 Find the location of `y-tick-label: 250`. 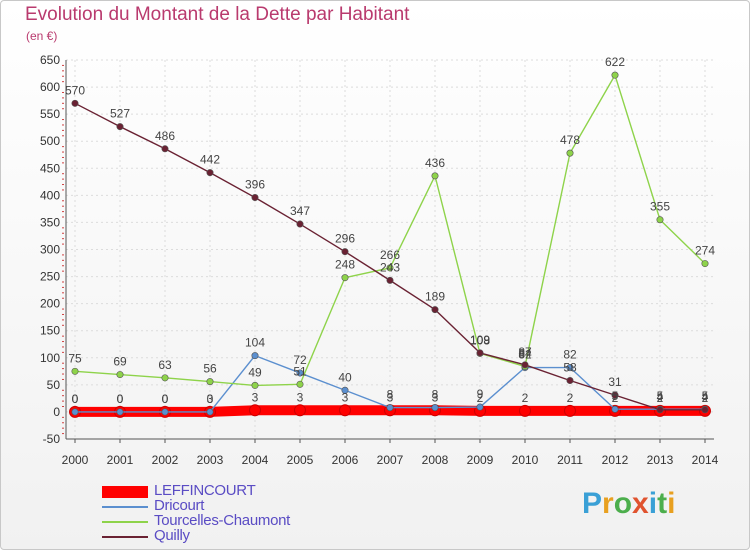

y-tick-label: 250 is located at coordinates (50, 277).